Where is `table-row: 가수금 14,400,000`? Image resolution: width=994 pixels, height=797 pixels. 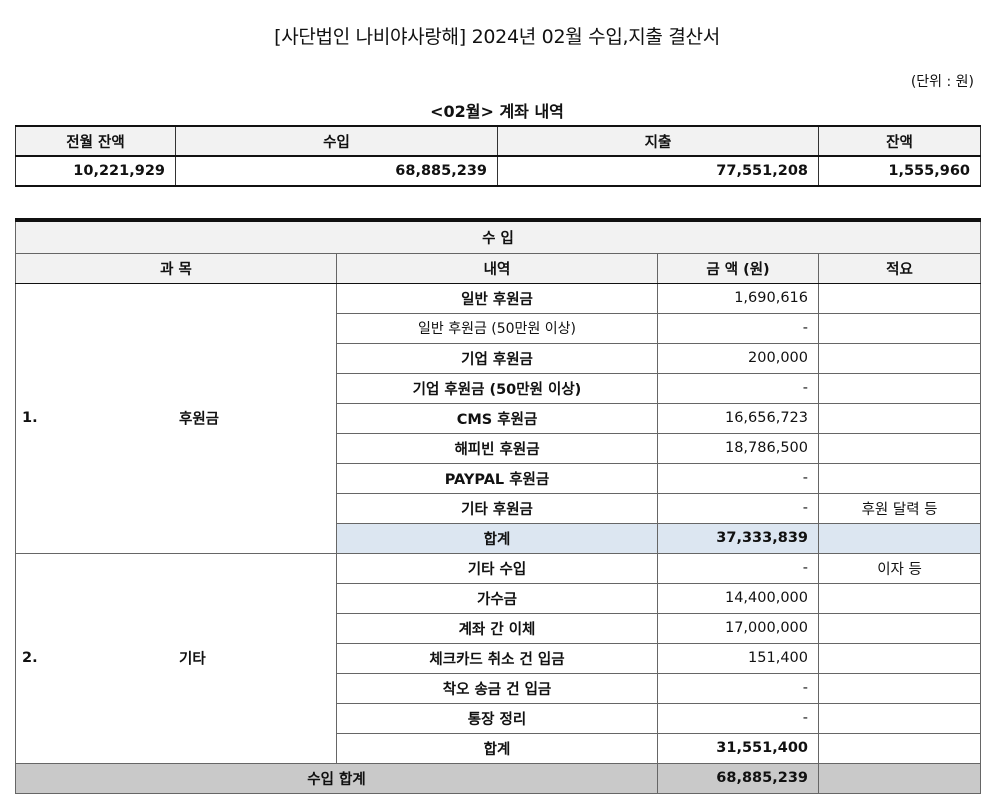 table-row: 가수금 14,400,000 is located at coordinates (499, 598).